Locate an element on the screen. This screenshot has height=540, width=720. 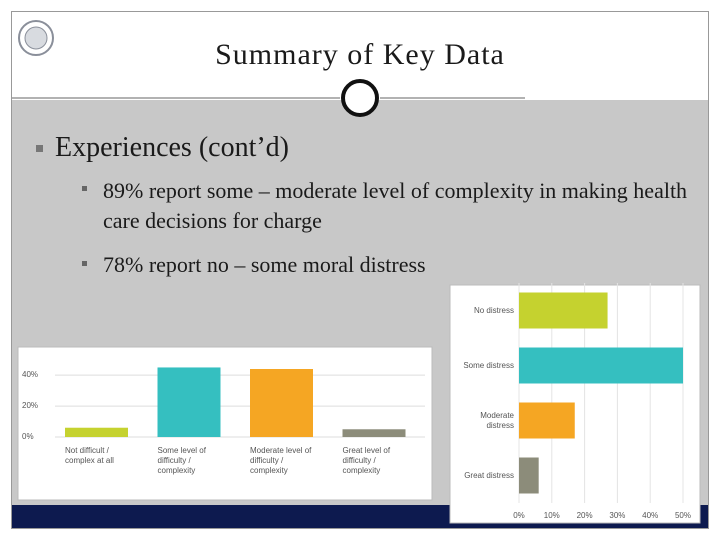
y-tick-label: No distress is located at coordinates (493, 310).